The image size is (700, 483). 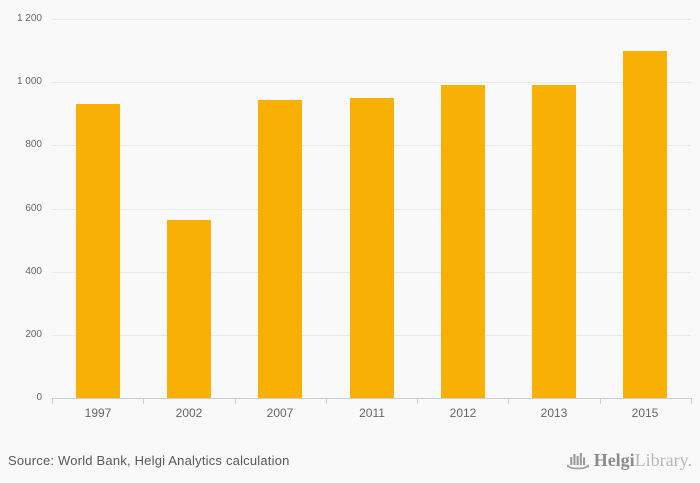 I want to click on logo-text: HelgiLibrary., so click(x=643, y=460).